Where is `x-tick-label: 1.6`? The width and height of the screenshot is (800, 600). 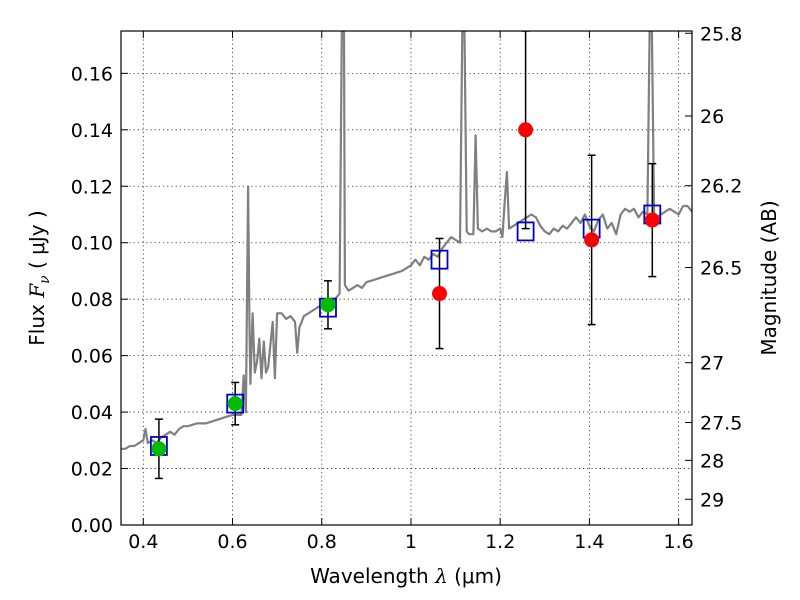
x-tick-label: 1.6 is located at coordinates (679, 542).